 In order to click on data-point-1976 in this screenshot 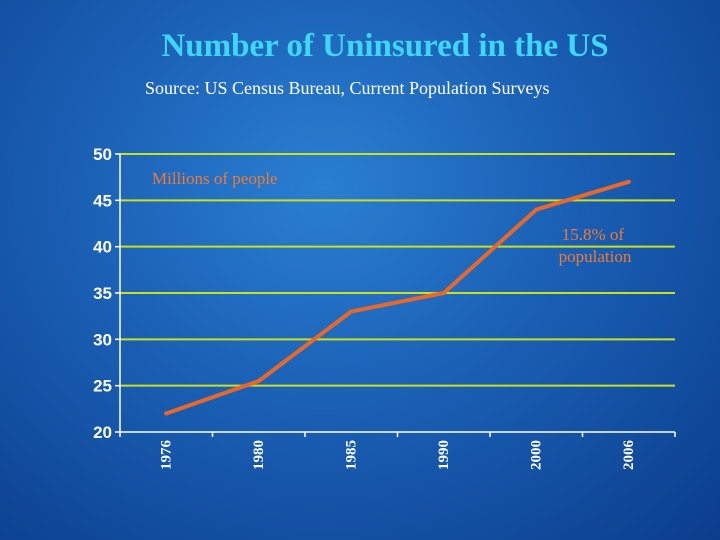, I will do `click(166, 413)`.